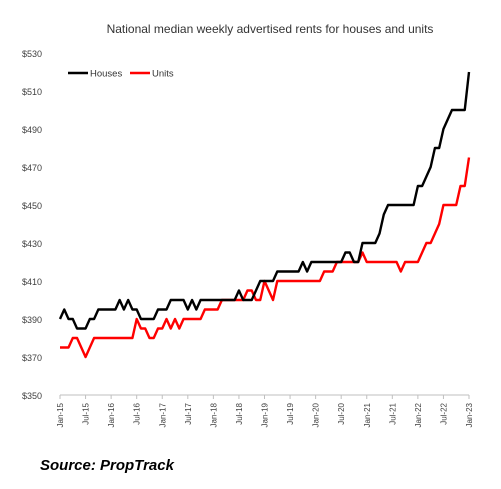 Image resolution: width=501 pixels, height=489 pixels. Describe the element at coordinates (290, 413) in the screenshot. I see `x-tick-label: Jul-19` at that location.